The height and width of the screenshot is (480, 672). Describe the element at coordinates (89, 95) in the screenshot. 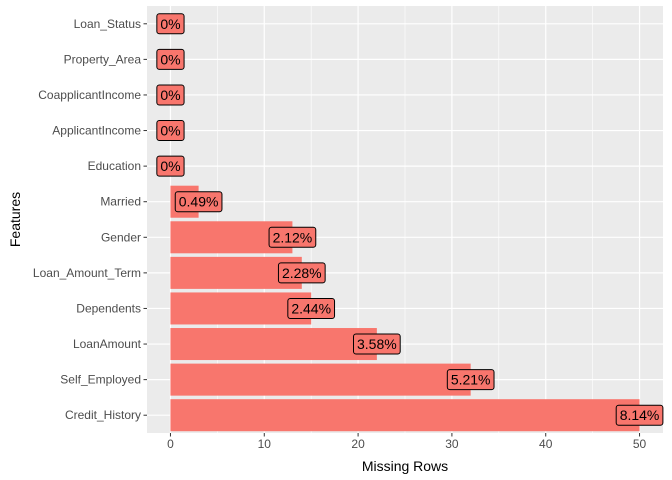

I see `y-tick-label: CoapplicantIncome` at that location.